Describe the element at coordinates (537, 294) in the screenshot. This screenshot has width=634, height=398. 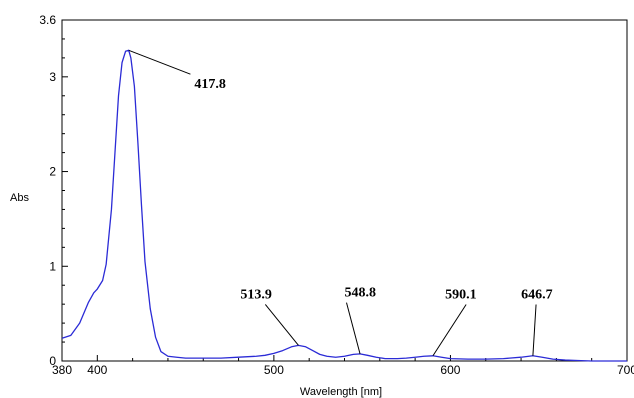
I see `peak-label: 646.7` at that location.